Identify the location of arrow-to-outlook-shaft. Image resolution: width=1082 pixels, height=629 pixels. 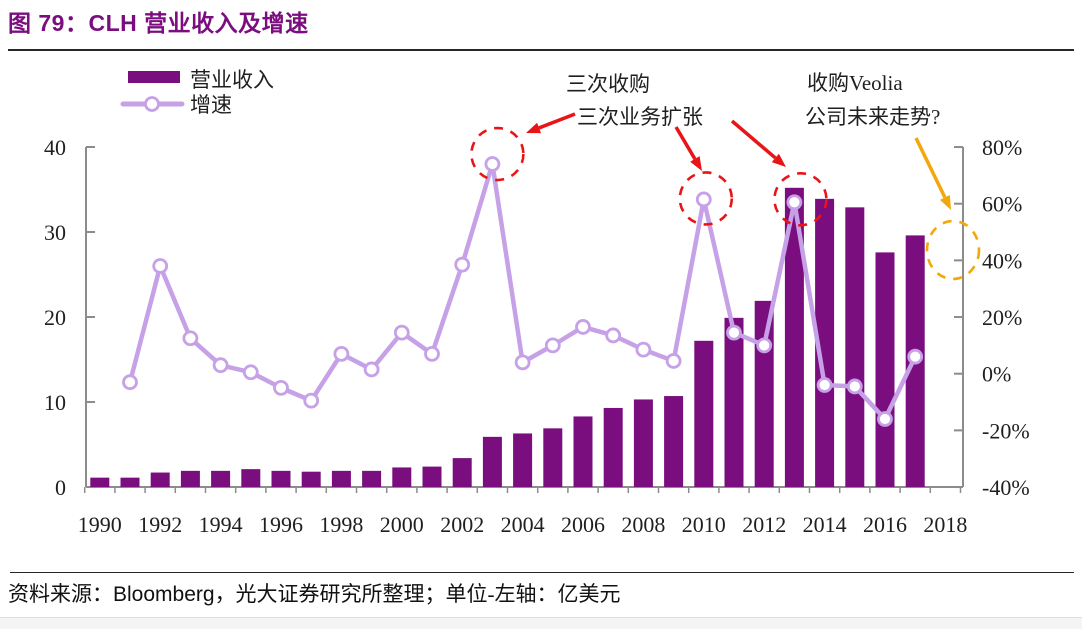
(930, 168).